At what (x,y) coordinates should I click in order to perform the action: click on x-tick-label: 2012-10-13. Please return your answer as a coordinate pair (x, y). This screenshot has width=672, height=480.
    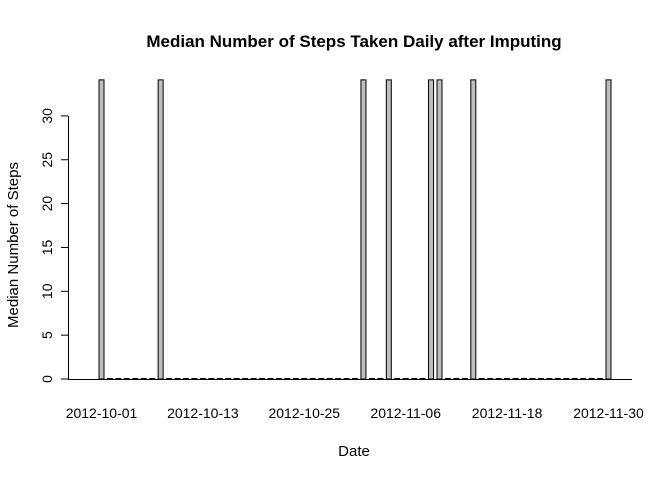
    Looking at the image, I should click on (203, 413).